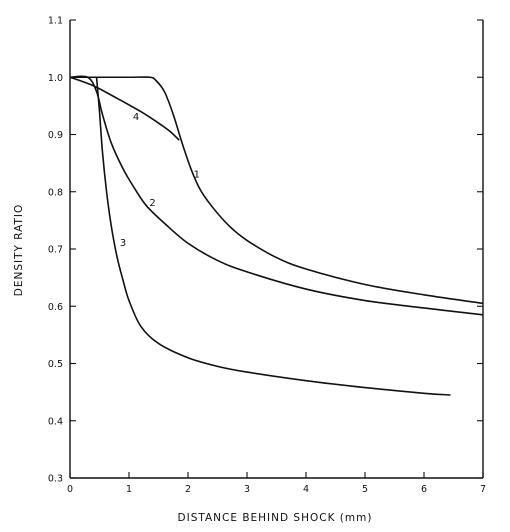  I want to click on x-tick-label: 0, so click(70, 489).